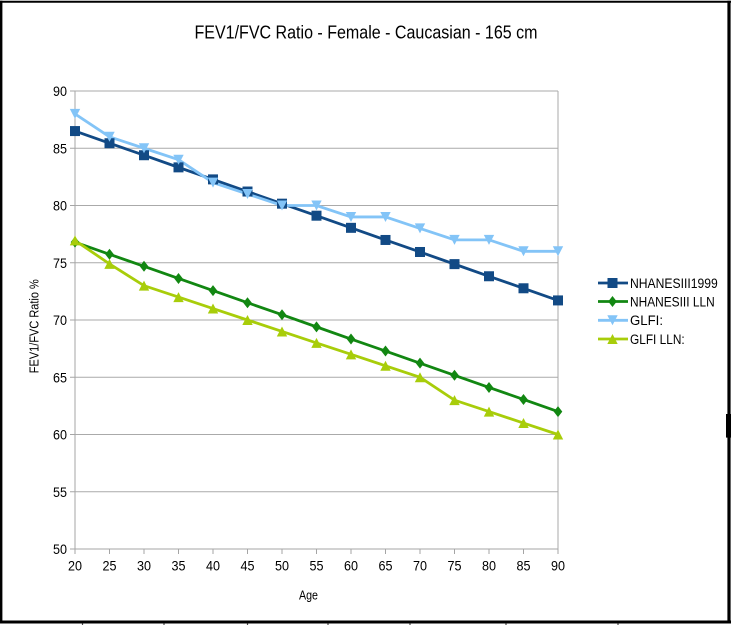 The width and height of the screenshot is (731, 630). What do you see at coordinates (35, 326) in the screenshot?
I see `svg-text: FEV1/FVC Ratio %` at bounding box center [35, 326].